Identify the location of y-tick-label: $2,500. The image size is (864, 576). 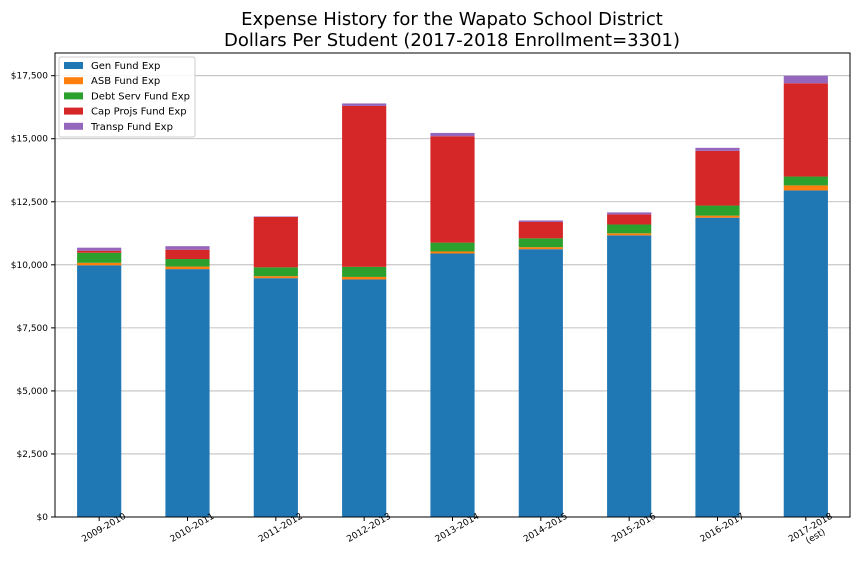
(33, 455).